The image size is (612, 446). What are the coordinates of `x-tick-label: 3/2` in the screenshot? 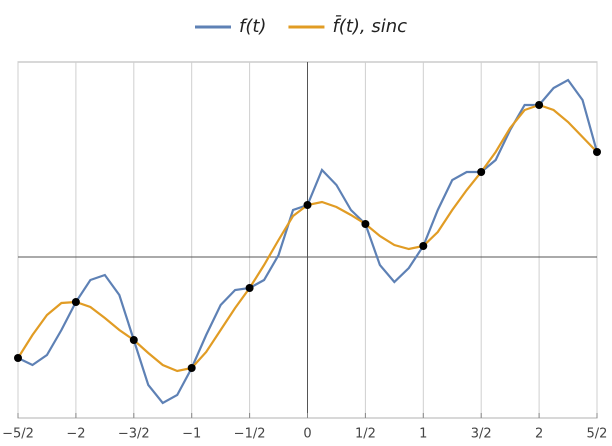 It's located at (481, 434).